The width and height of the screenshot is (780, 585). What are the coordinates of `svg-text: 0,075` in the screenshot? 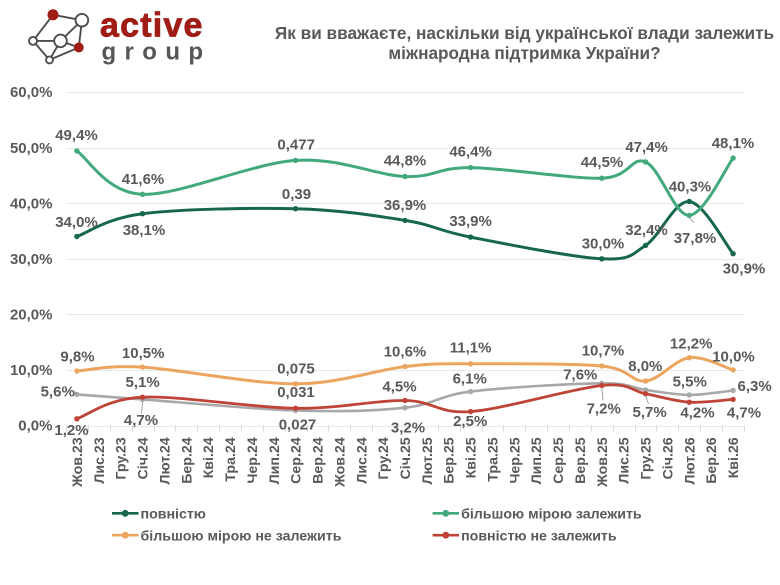 It's located at (296, 369).